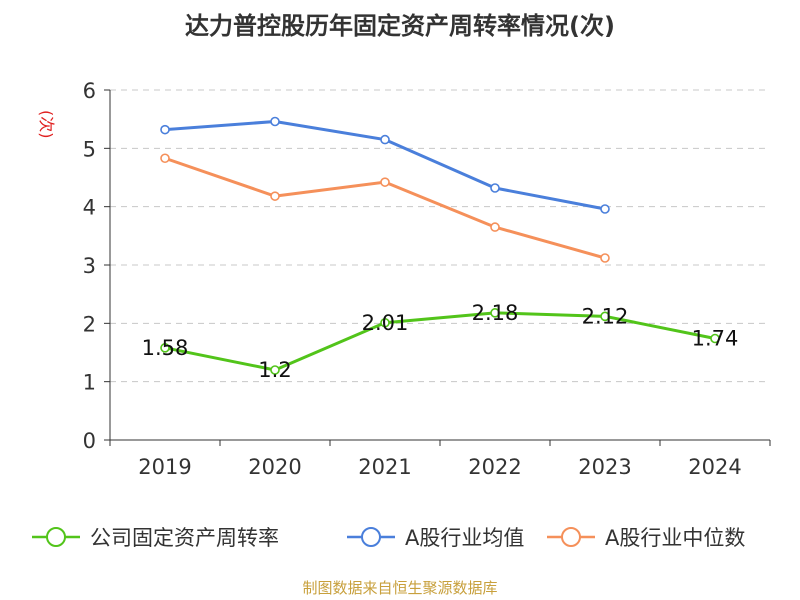 Image resolution: width=800 pixels, height=600 pixels. What do you see at coordinates (89, 324) in the screenshot?
I see `y-tick-label: 2` at bounding box center [89, 324].